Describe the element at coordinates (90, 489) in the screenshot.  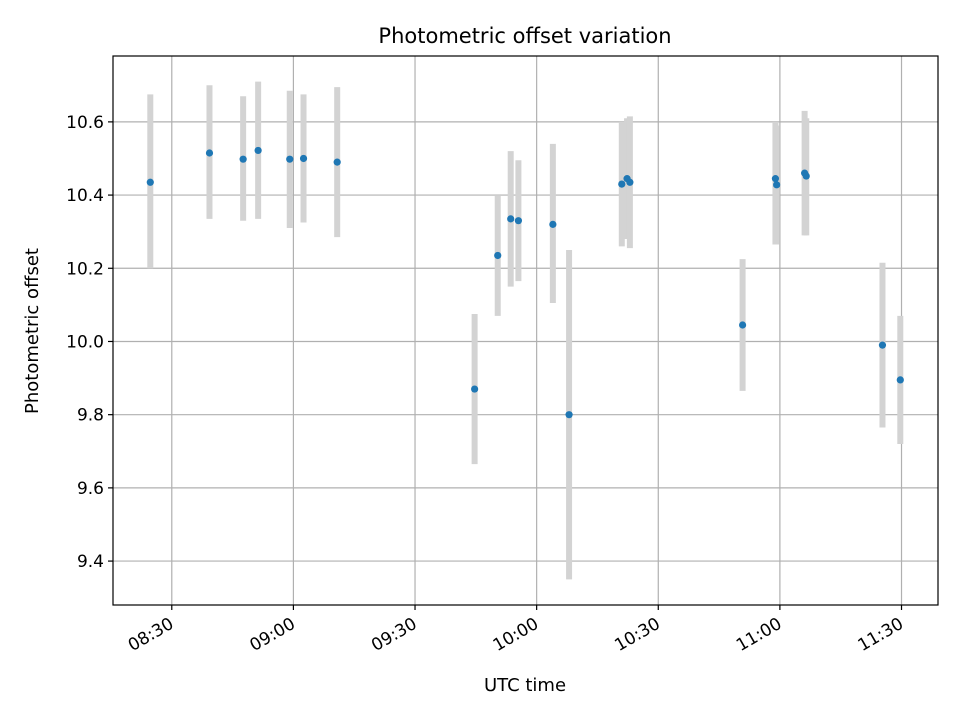
I see `y-tick-label: 9.6` at that location.